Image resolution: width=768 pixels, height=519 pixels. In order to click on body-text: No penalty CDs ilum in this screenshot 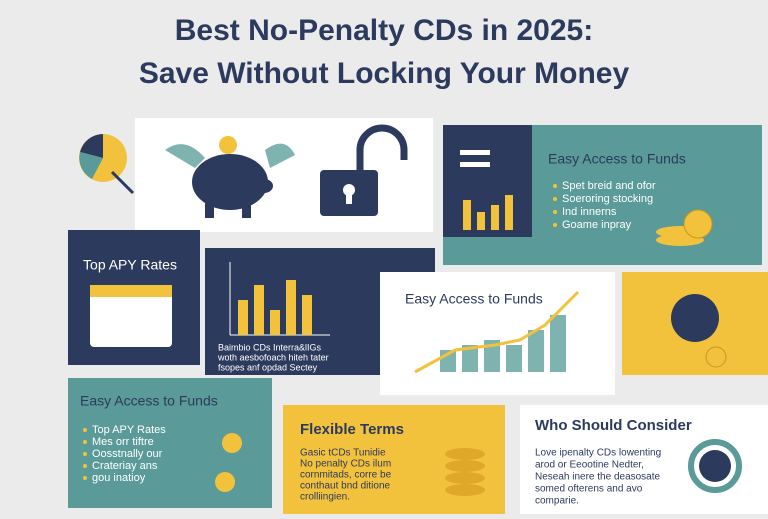, I will do `click(345, 464)`.